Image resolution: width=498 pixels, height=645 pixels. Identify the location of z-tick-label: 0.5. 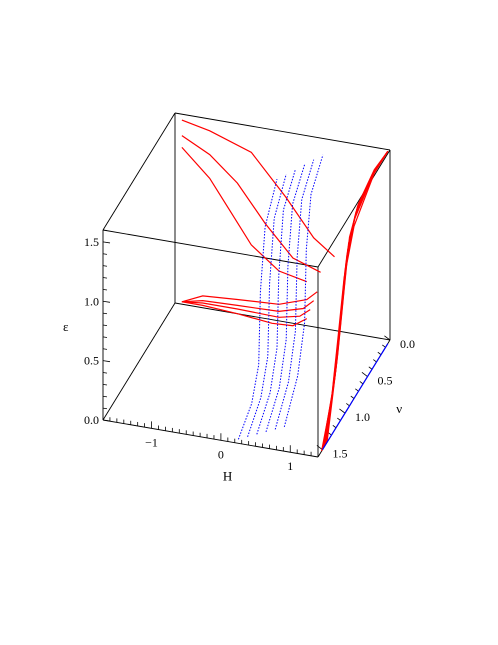
(91, 361).